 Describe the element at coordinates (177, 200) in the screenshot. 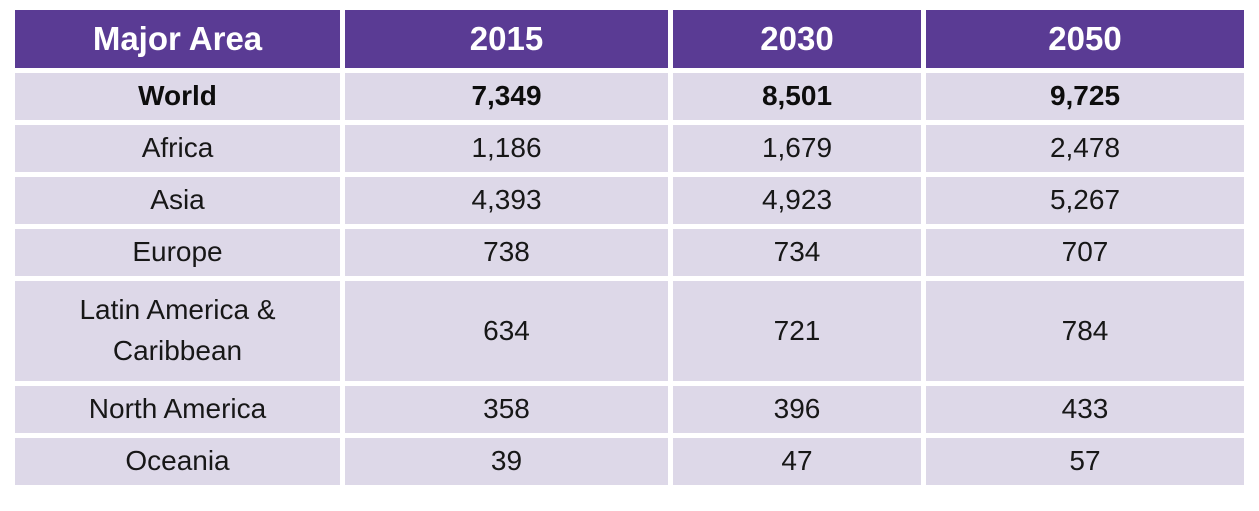

I see `area-cell: Asia` at that location.